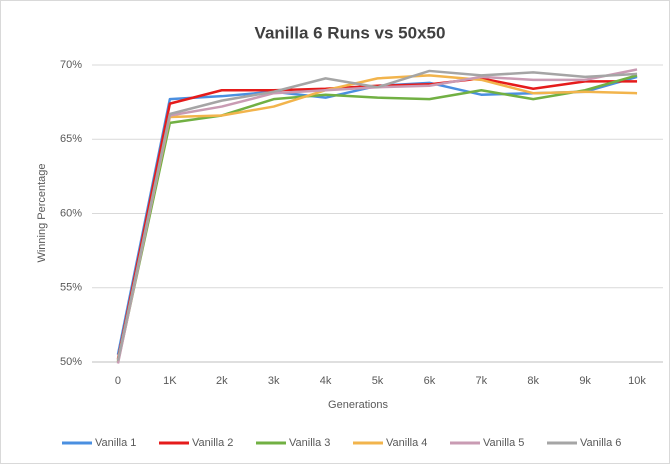 This screenshot has height=464, width=670. Describe the element at coordinates (71, 213) in the screenshot. I see `y-tick-label: 60%` at that location.